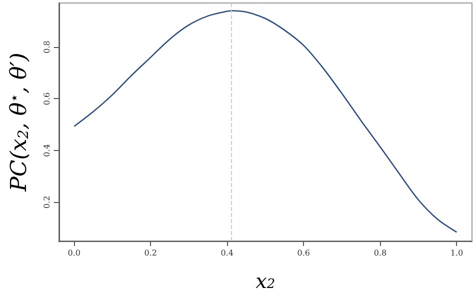  What do you see at coordinates (227, 253) in the screenshot?
I see `x-tick-label: 0.4` at bounding box center [227, 253].